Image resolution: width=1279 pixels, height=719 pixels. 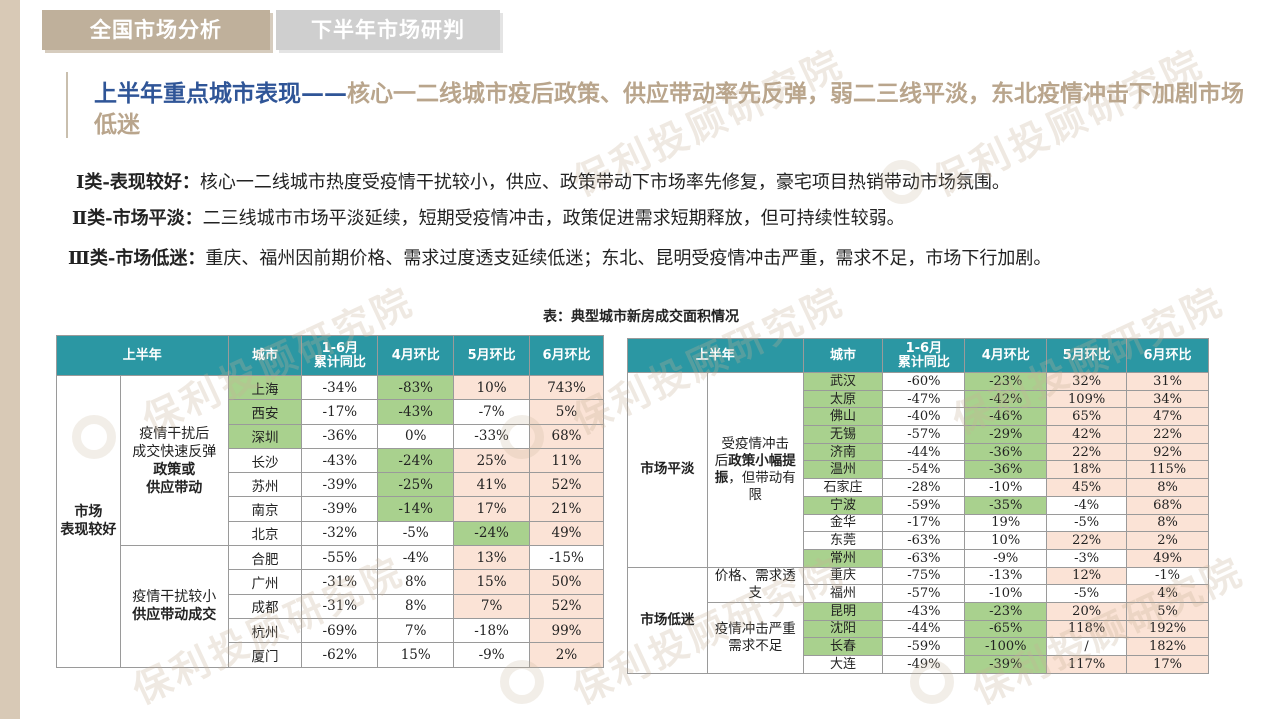 What do you see at coordinates (1087, 487) in the screenshot?
I see `cell-may: 45%` at bounding box center [1087, 487].